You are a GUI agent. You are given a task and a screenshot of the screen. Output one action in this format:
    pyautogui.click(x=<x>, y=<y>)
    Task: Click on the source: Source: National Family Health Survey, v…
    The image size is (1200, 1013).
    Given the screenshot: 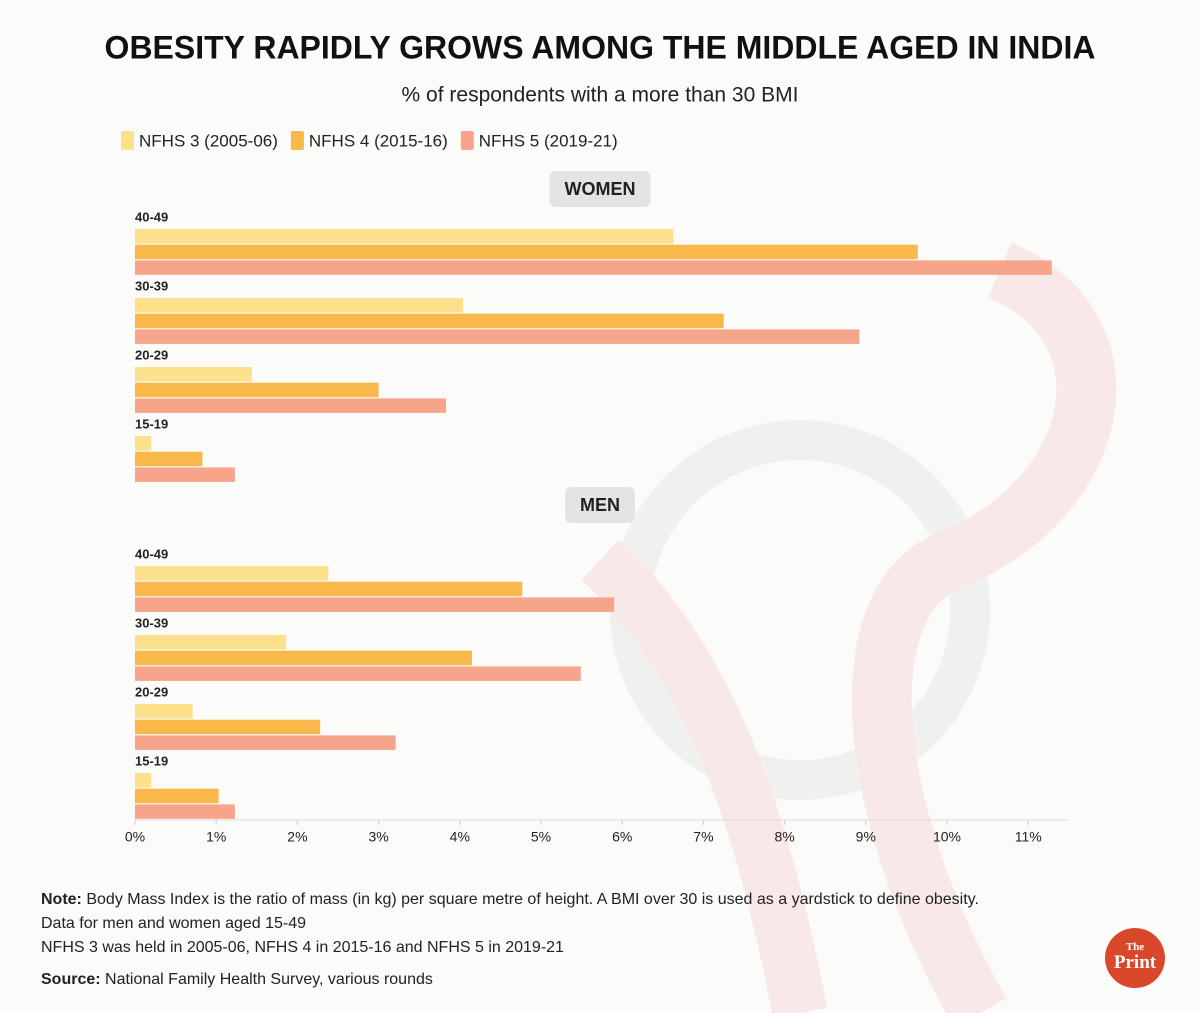 What is the action you would take?
    pyautogui.click(x=237, y=980)
    